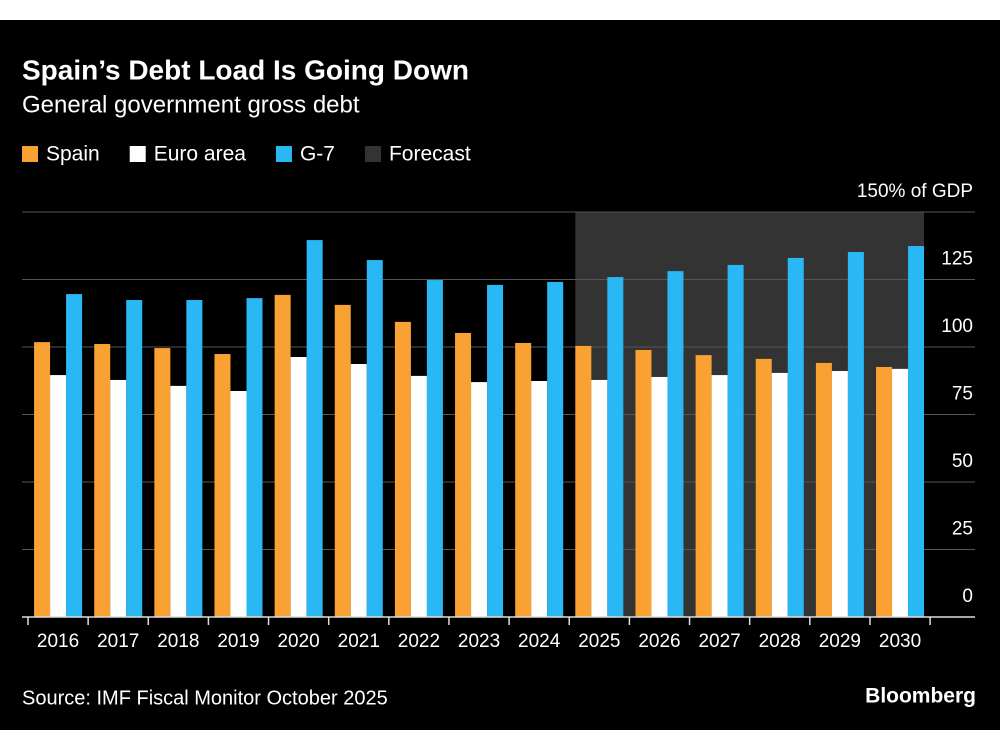 This screenshot has width=1000, height=750. What do you see at coordinates (962, 394) in the screenshot?
I see `y-tick-label: 75` at bounding box center [962, 394].